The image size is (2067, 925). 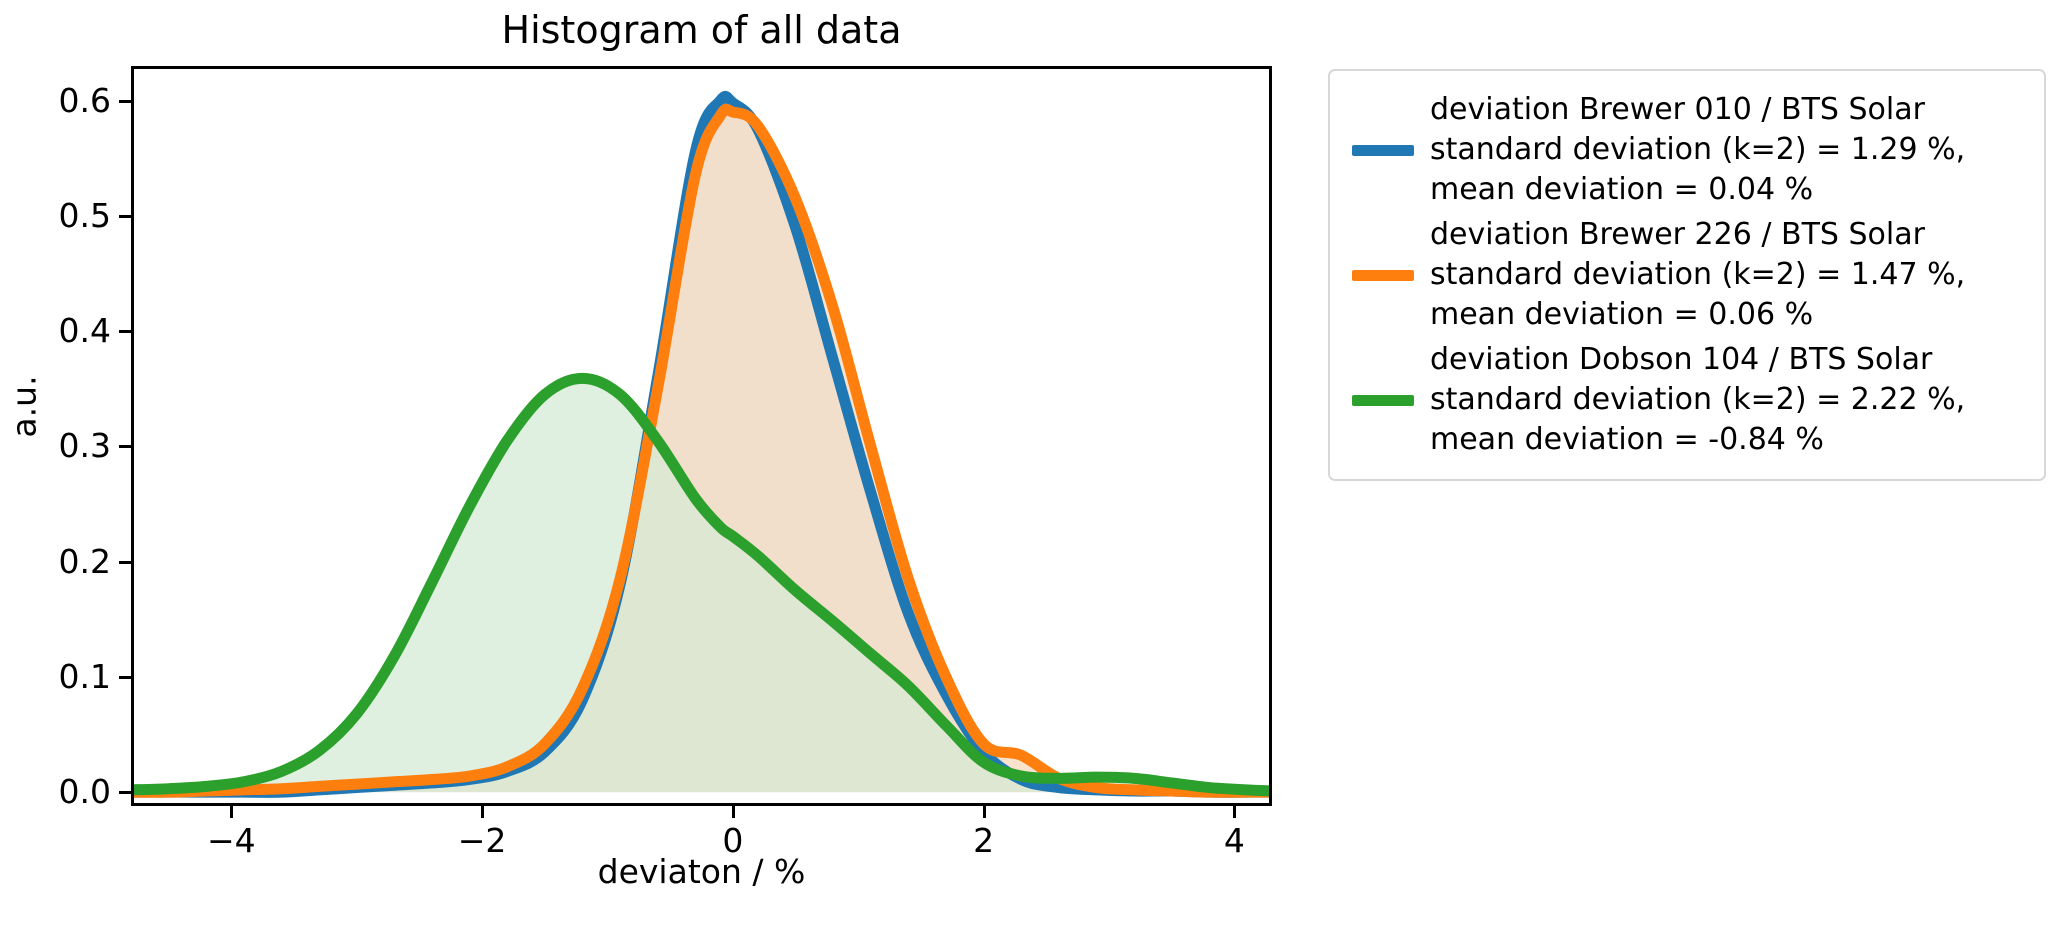 What do you see at coordinates (733, 840) in the screenshot?
I see `x-tick-label: 0` at bounding box center [733, 840].